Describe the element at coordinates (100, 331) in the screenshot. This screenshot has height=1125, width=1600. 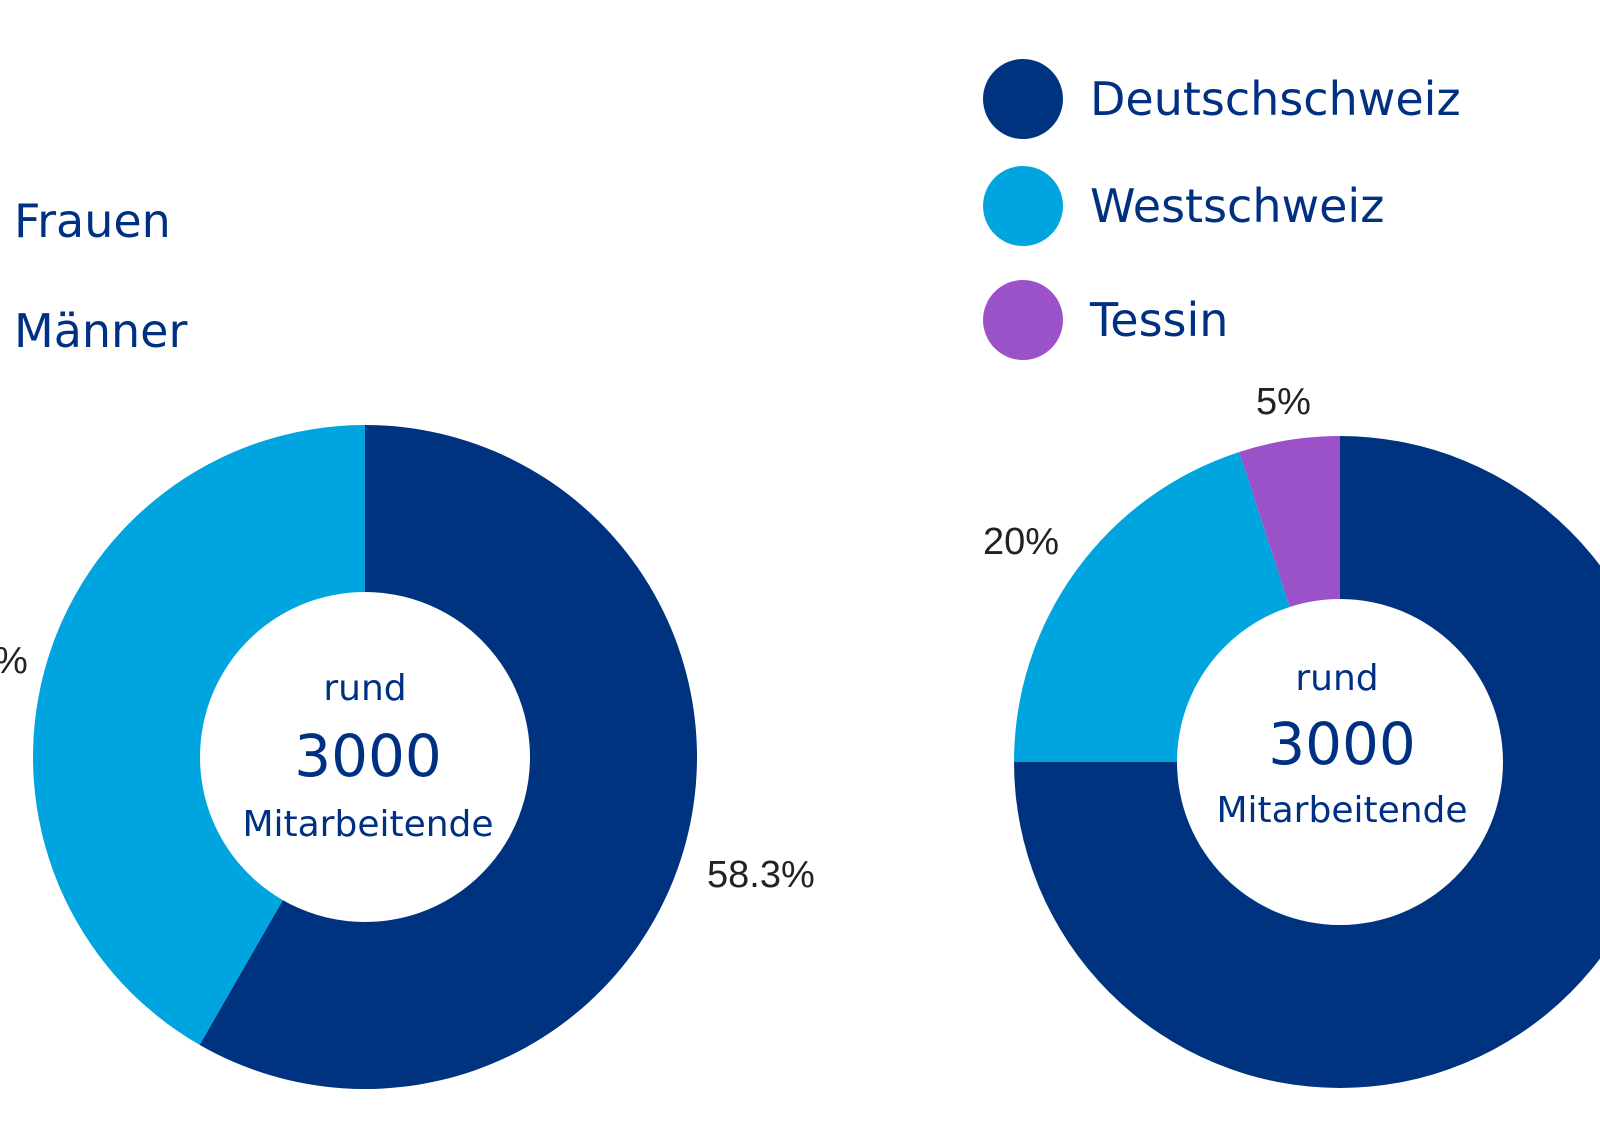
I see `legend-maenner: Männer` at that location.